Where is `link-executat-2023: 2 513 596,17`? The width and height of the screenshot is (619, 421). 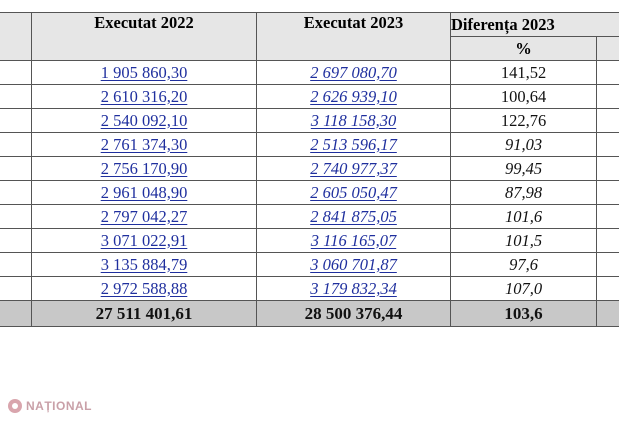
link-executat-2023: 2 513 596,17 is located at coordinates (353, 144).